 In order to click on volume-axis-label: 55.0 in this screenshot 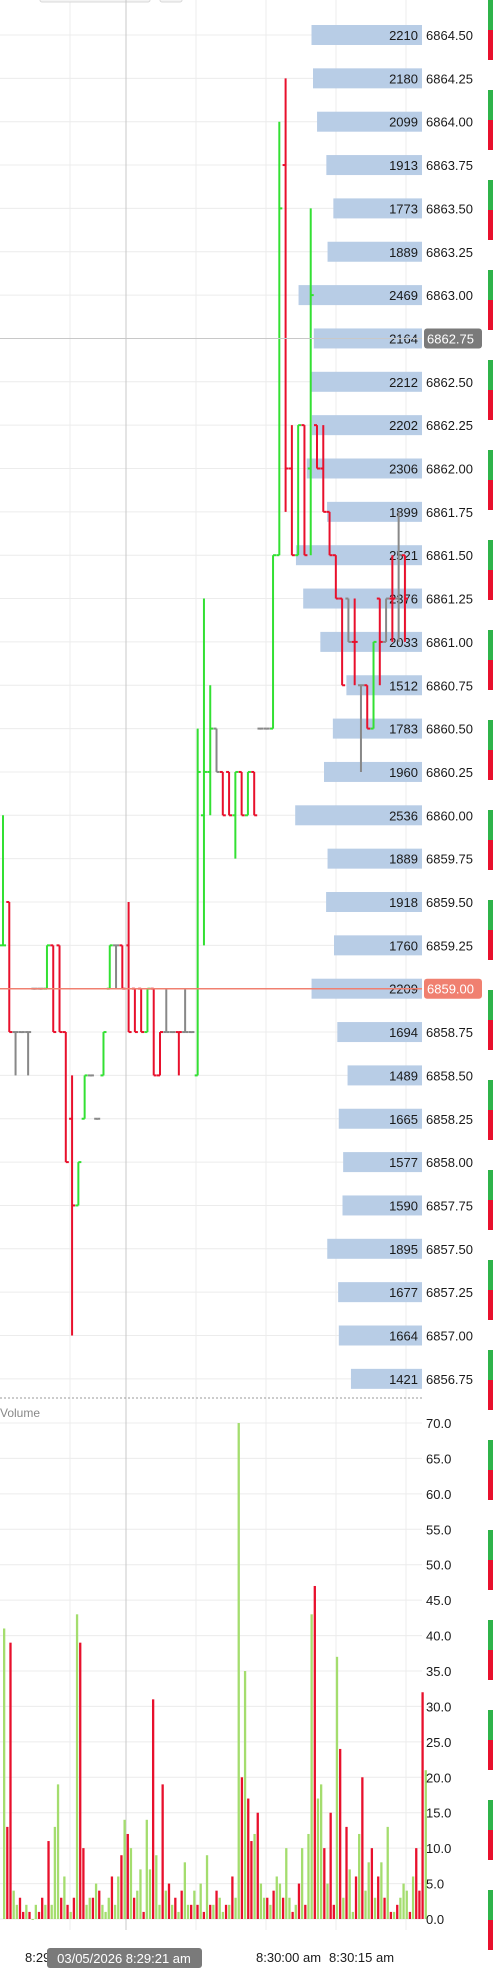, I will do `click(438, 1529)`.